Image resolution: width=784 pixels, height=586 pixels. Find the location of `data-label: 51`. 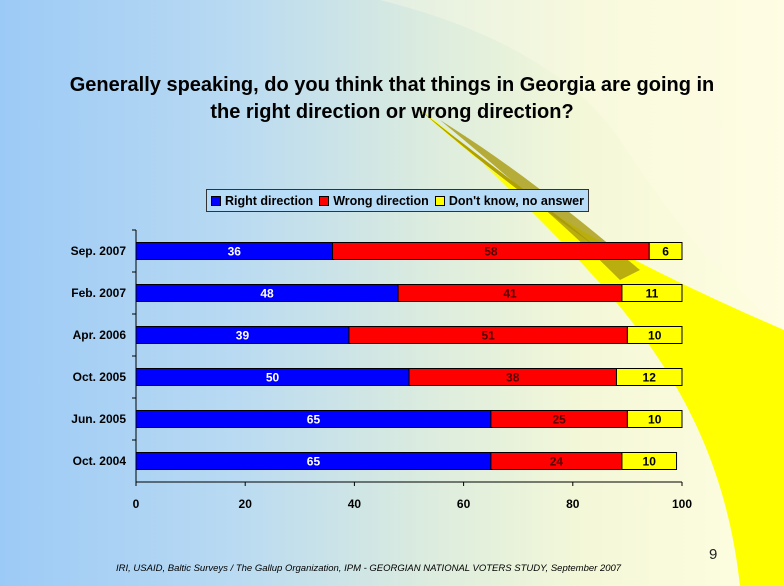

data-label: 51 is located at coordinates (488, 336).